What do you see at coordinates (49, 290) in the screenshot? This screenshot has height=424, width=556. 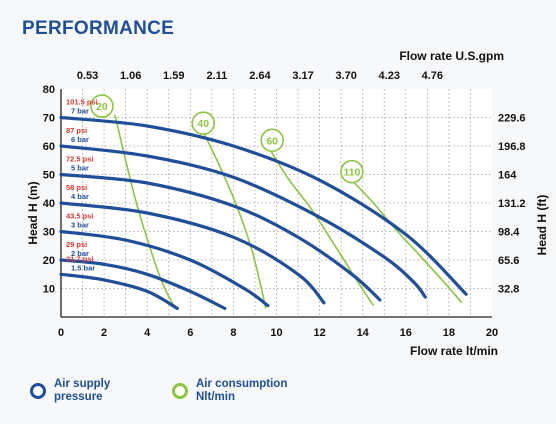 I see `y-tick-label: 10` at bounding box center [49, 290].